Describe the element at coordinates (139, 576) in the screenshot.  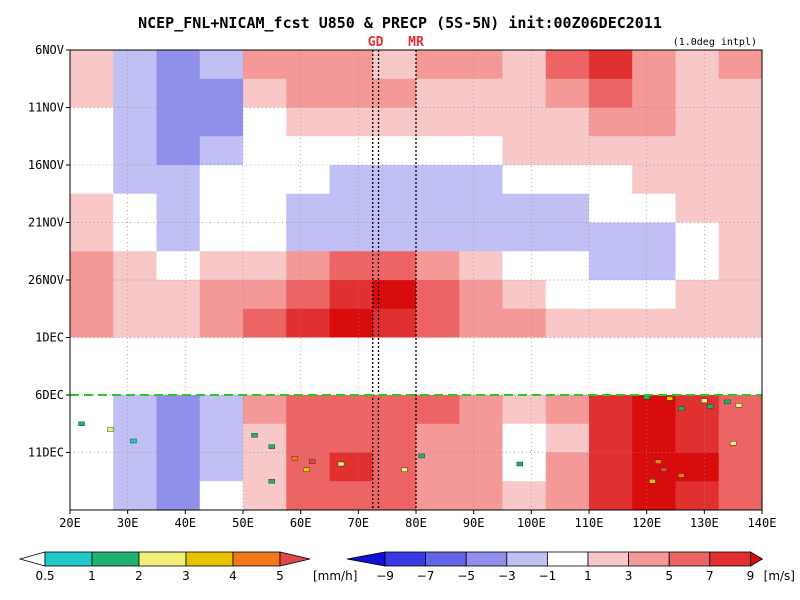
I see `precip-colorbar-label: 2` at that location.